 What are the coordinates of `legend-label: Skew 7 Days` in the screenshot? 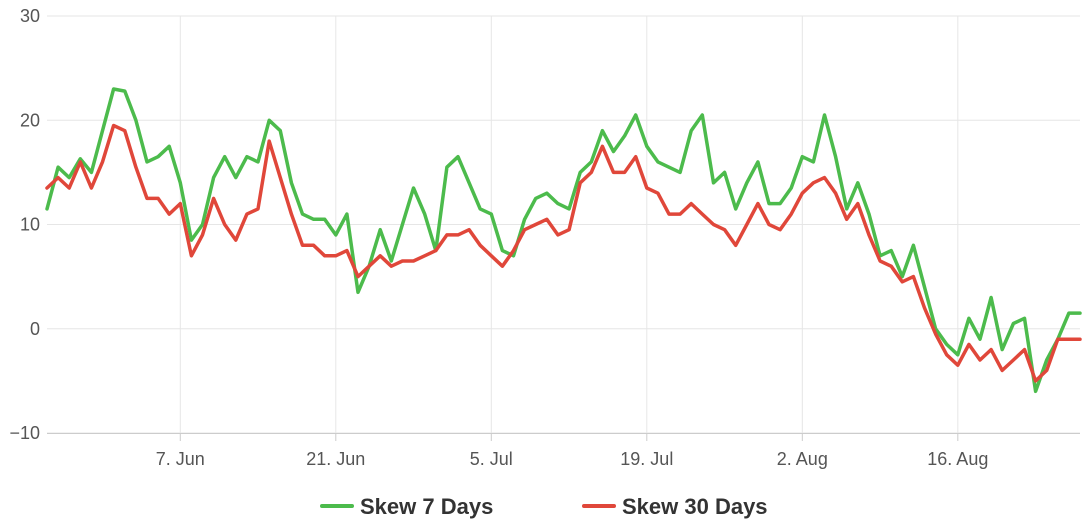 It's located at (426, 506).